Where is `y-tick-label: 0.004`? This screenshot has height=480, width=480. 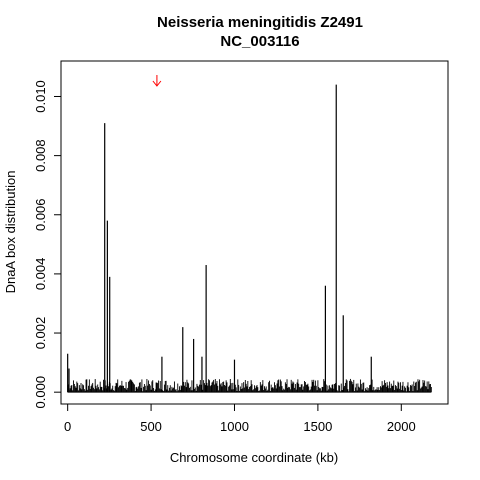 y-tick-label: 0.004 is located at coordinates (40, 274).